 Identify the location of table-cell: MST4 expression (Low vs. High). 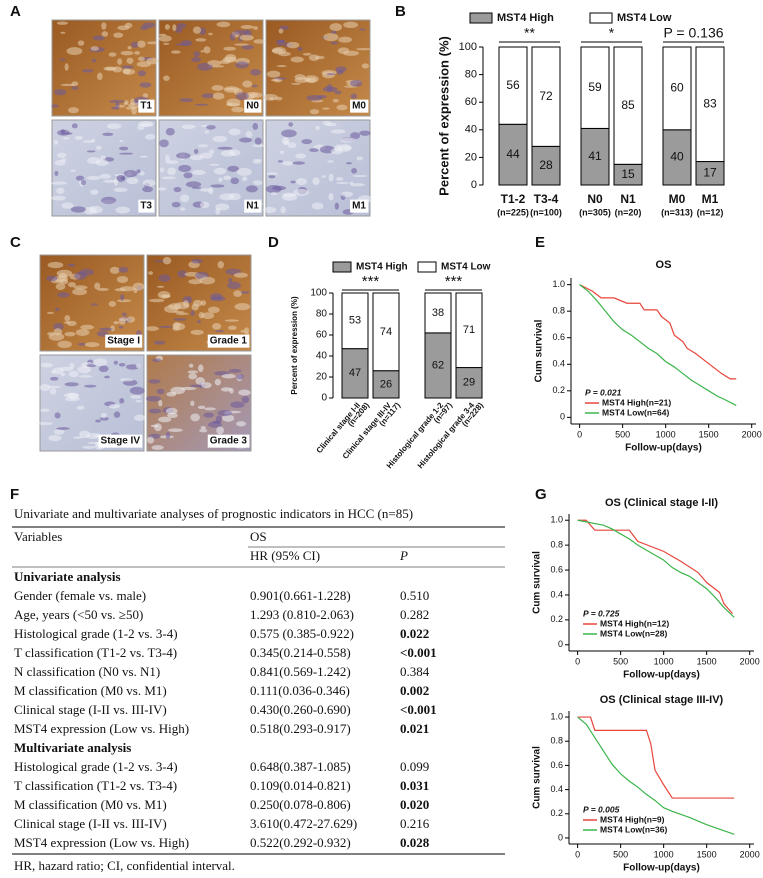
(101, 728).